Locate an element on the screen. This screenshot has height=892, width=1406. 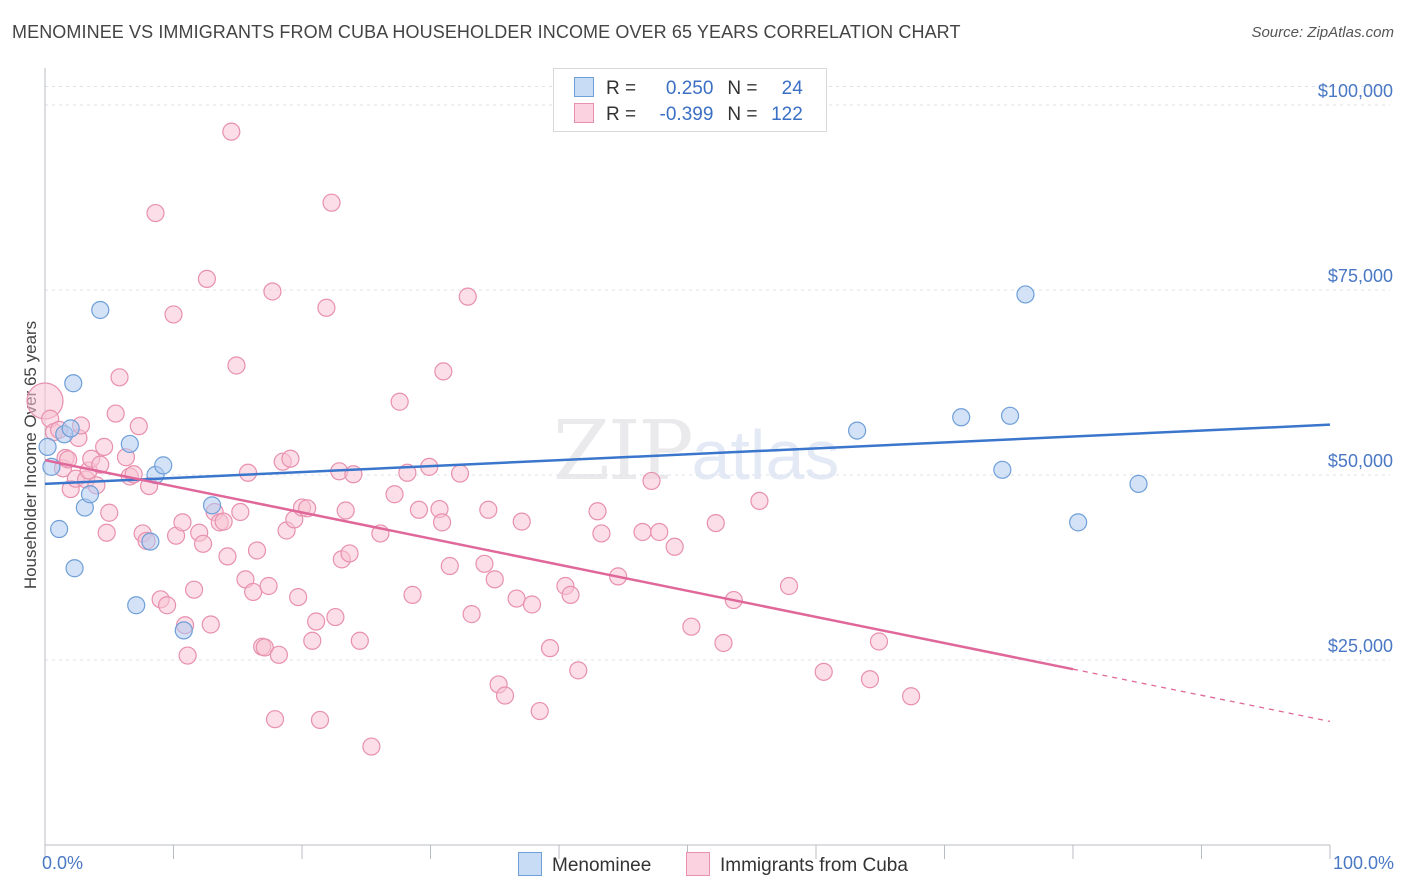
legend-item-cuba: Immigrants from Cuba is located at coordinates (797, 864).